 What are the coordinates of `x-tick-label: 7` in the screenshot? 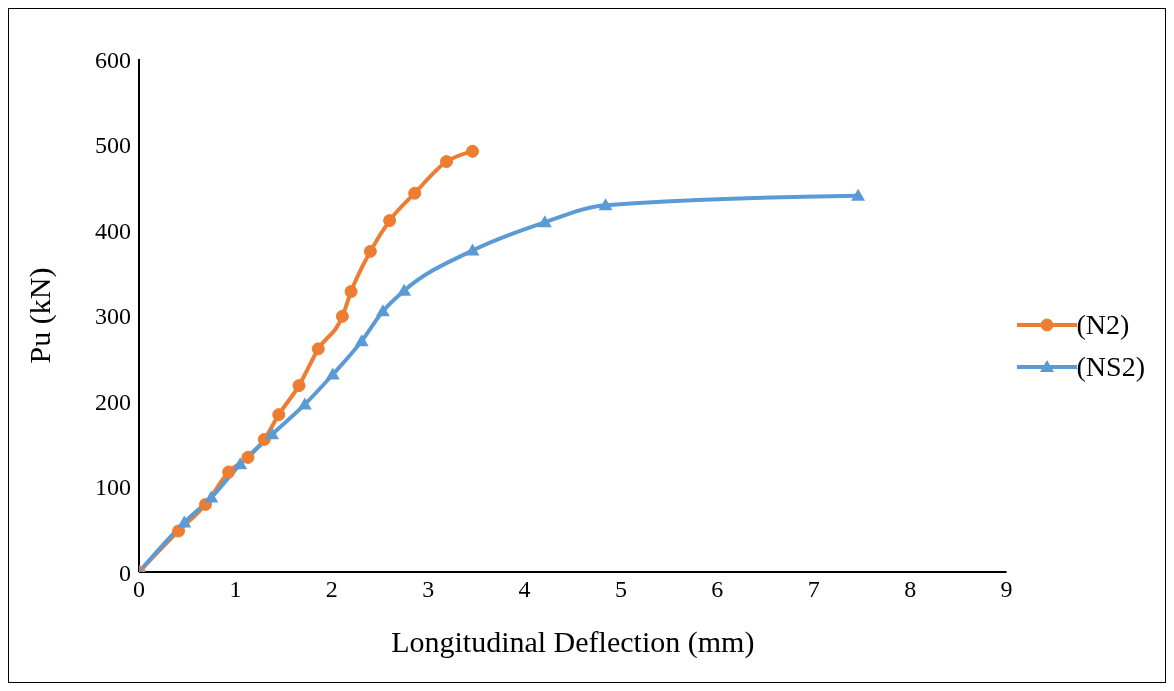 It's located at (813, 589).